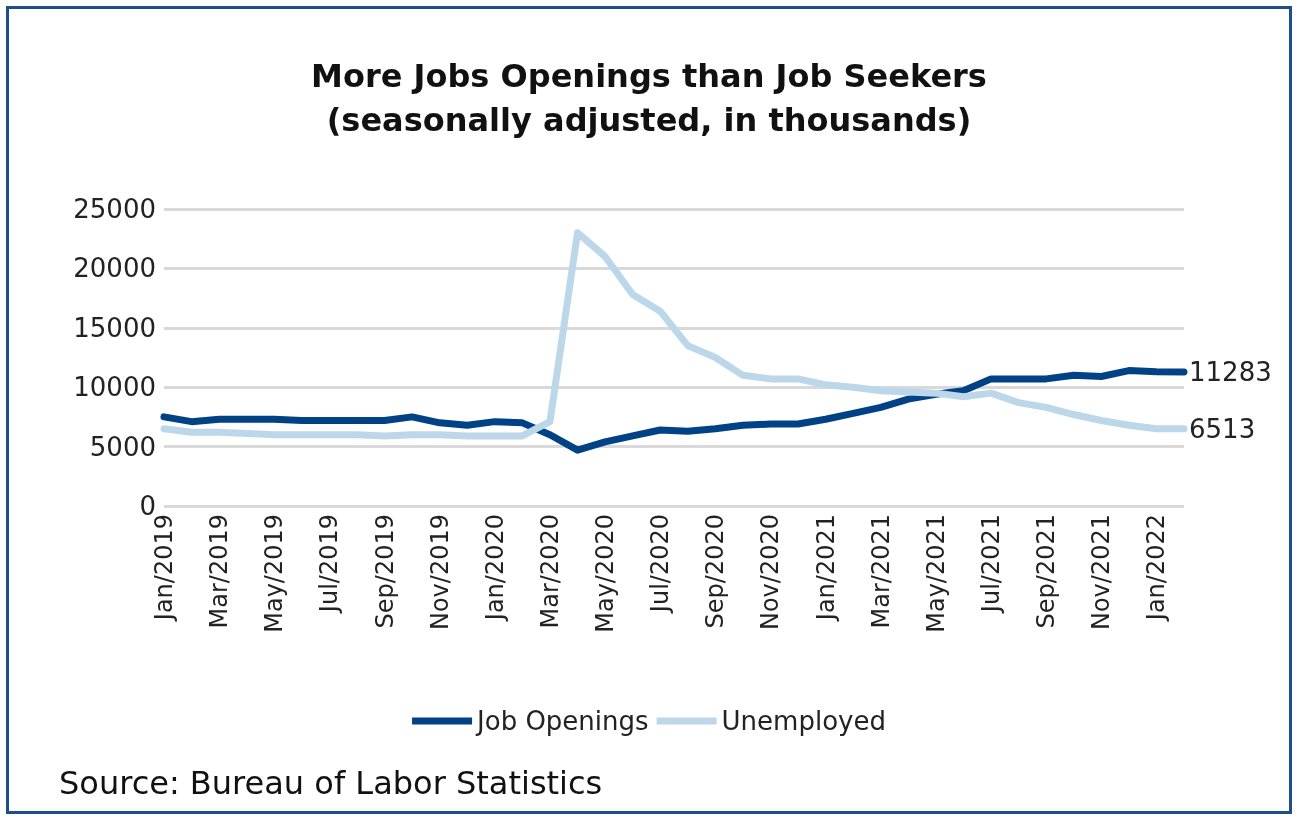 The width and height of the screenshot is (1302, 825). I want to click on x-tick-label: Jul/2019, so click(329, 564).